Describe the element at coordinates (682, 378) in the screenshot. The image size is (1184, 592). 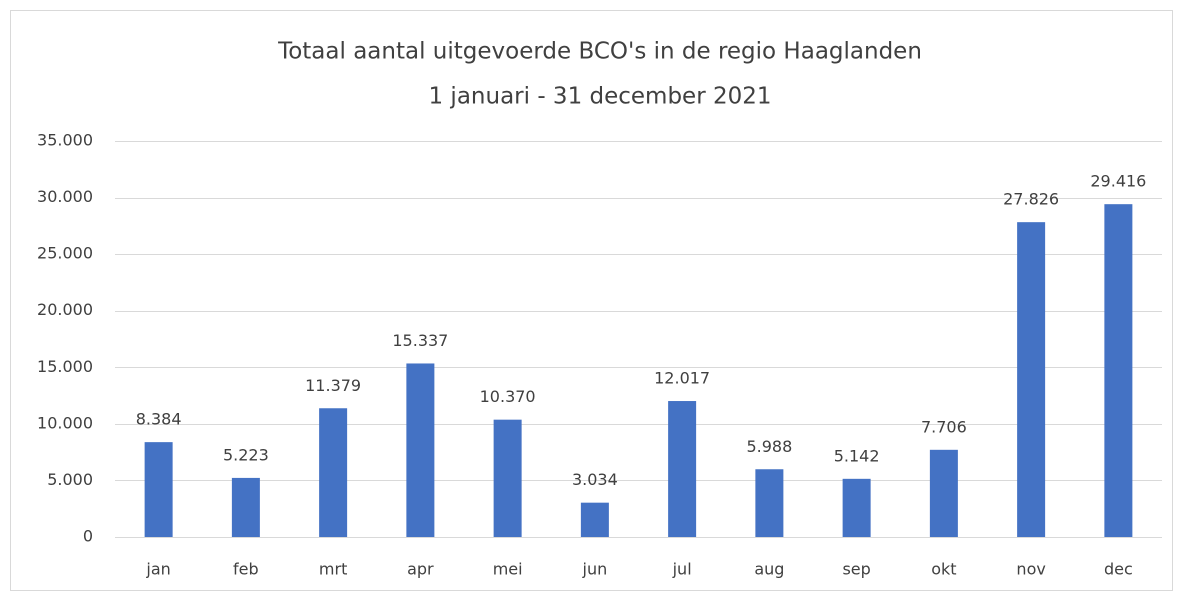
I see `data-label: 12.017` at that location.